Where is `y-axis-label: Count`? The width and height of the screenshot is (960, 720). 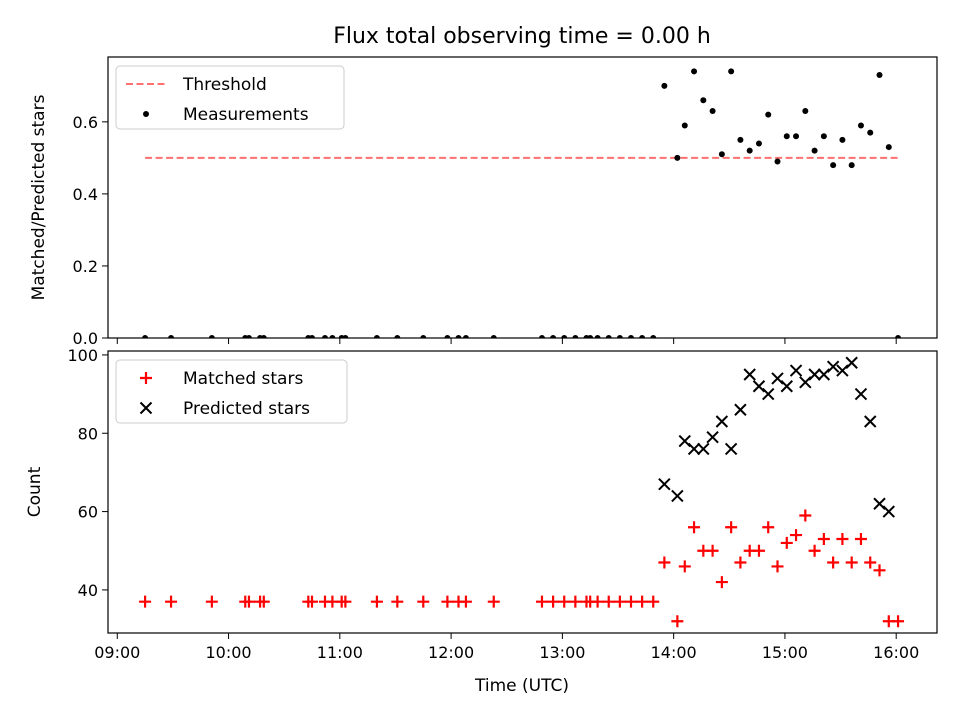 y-axis-label: Count is located at coordinates (35, 491).